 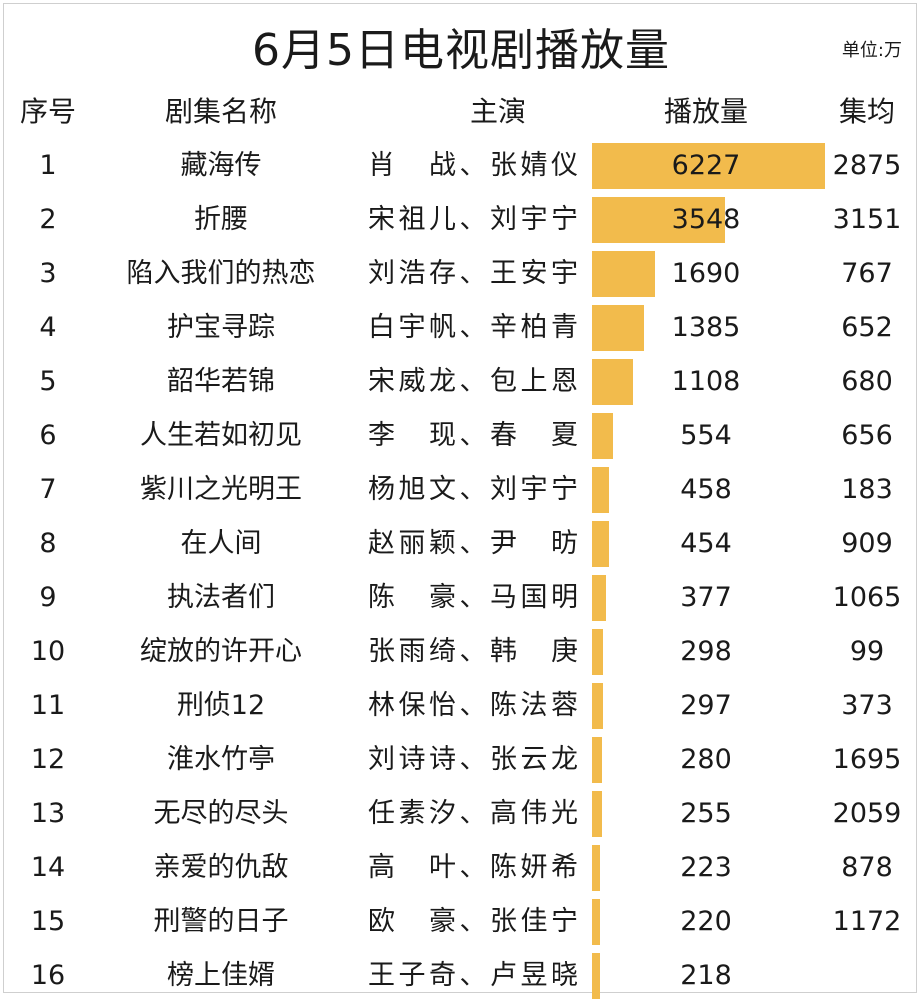 I want to click on series-name: 刑侦12, so click(x=221, y=705).